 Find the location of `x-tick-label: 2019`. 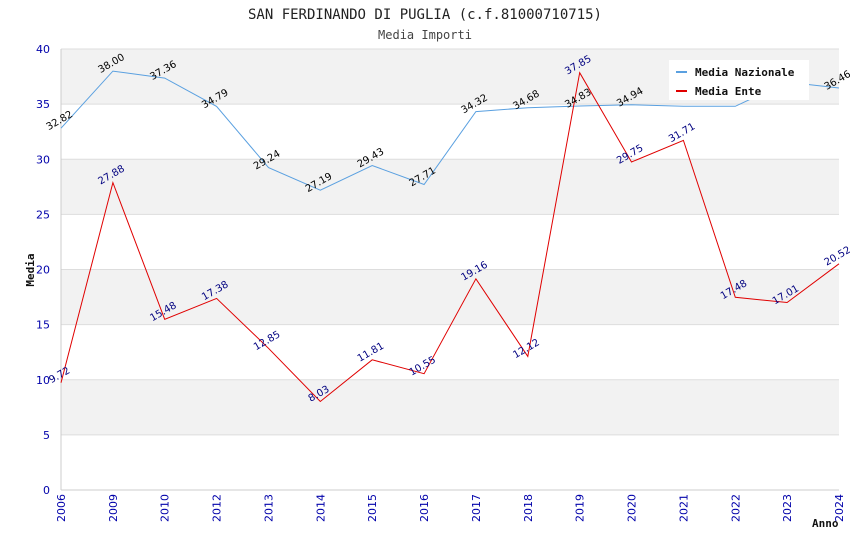

x-tick-label: 2019 is located at coordinates (580, 508).